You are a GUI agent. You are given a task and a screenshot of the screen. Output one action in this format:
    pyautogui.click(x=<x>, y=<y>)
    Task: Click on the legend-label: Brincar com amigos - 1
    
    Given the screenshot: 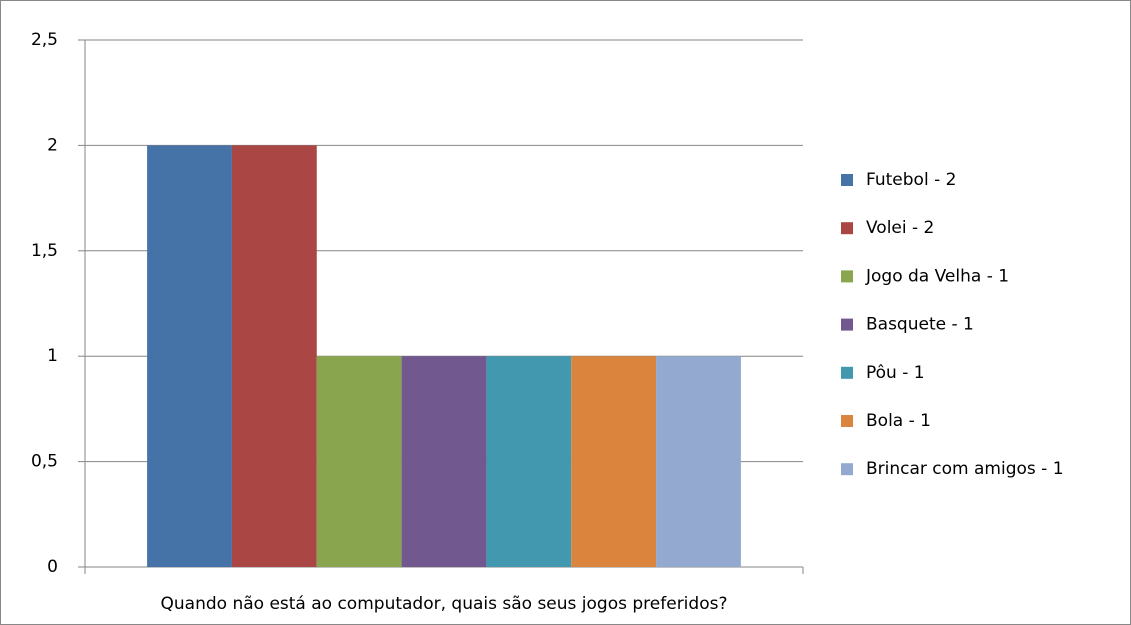 What is the action you would take?
    pyautogui.click(x=965, y=469)
    